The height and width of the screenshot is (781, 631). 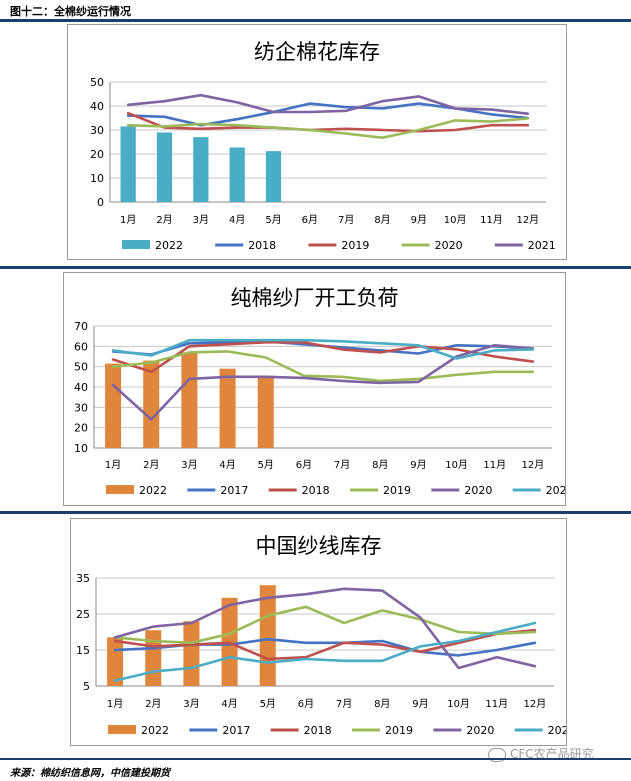 I want to click on y-tick-label: 5, so click(x=86, y=686).